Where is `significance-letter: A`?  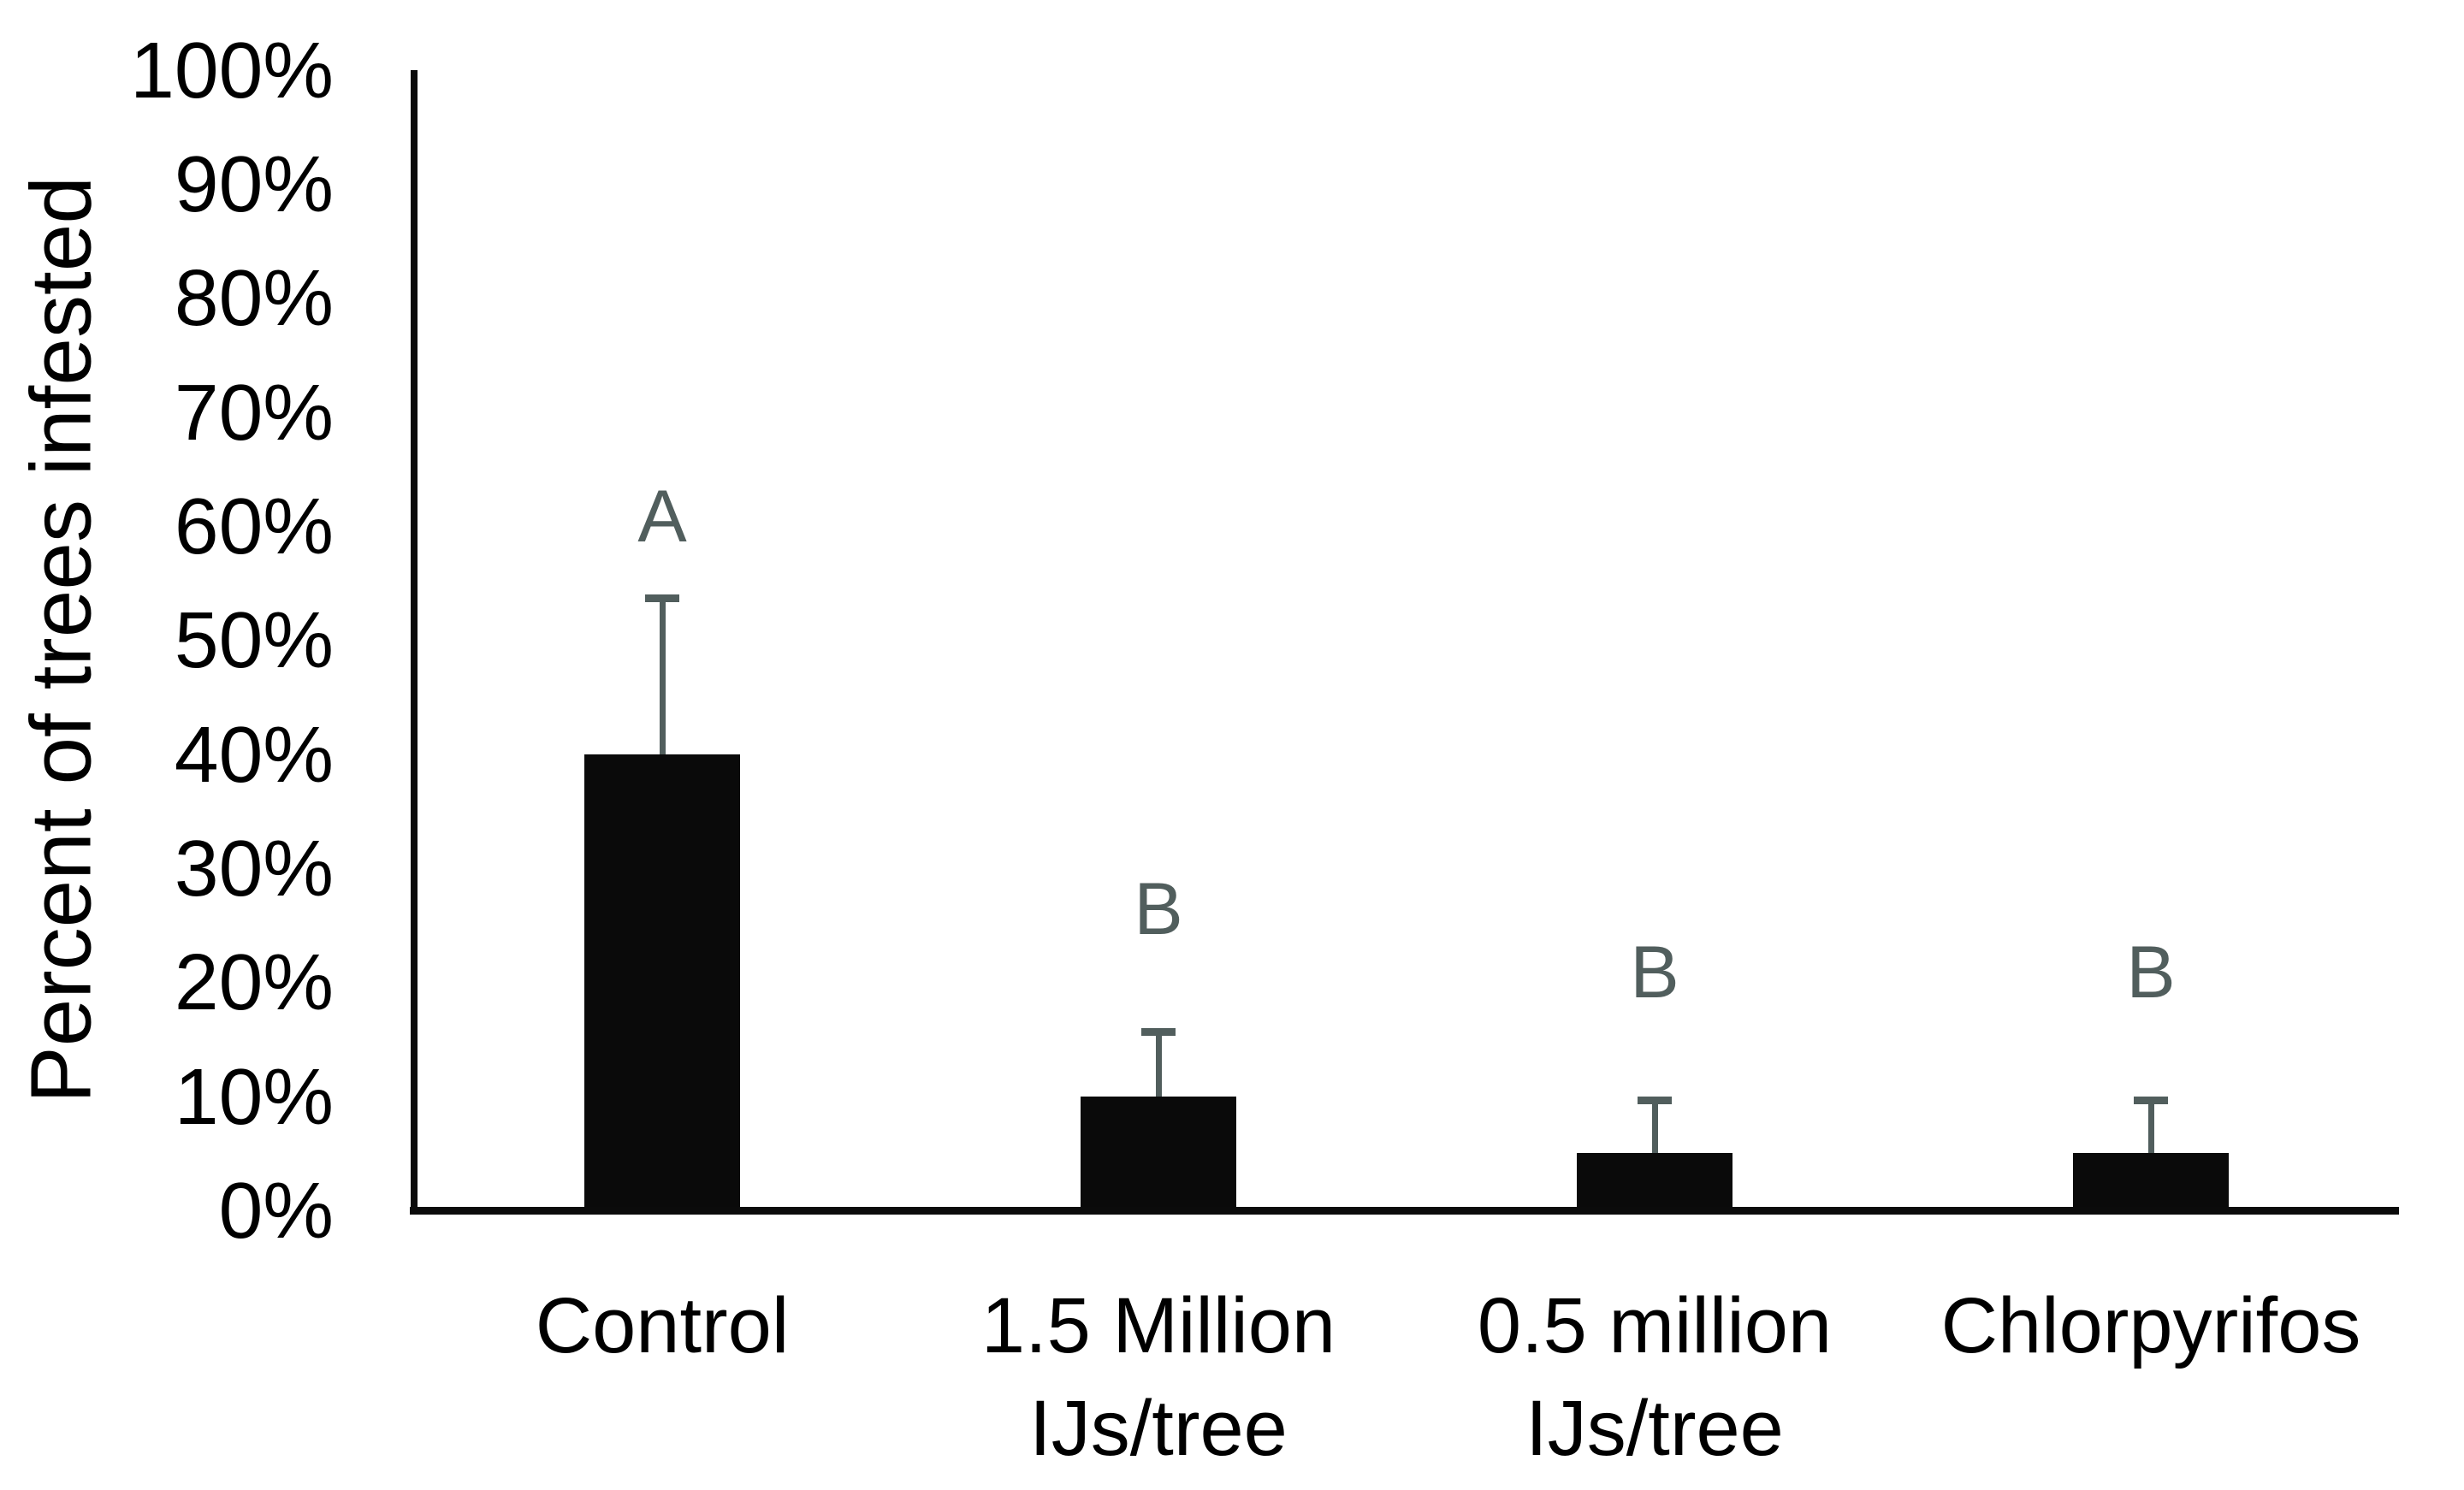 significance-letter: A is located at coordinates (662, 517).